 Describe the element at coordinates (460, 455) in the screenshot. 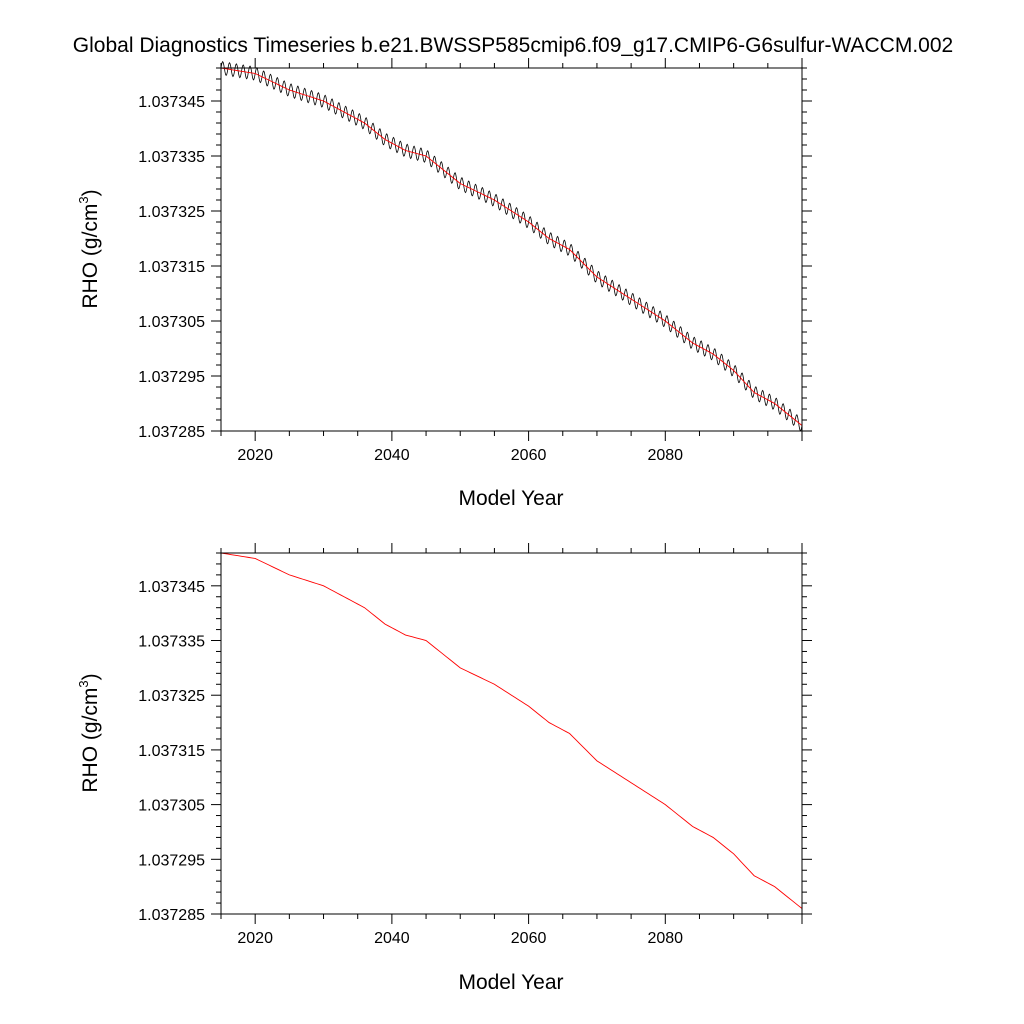

I see `top-panel-x-tick-labels: 2020 2040 2060 2080` at that location.